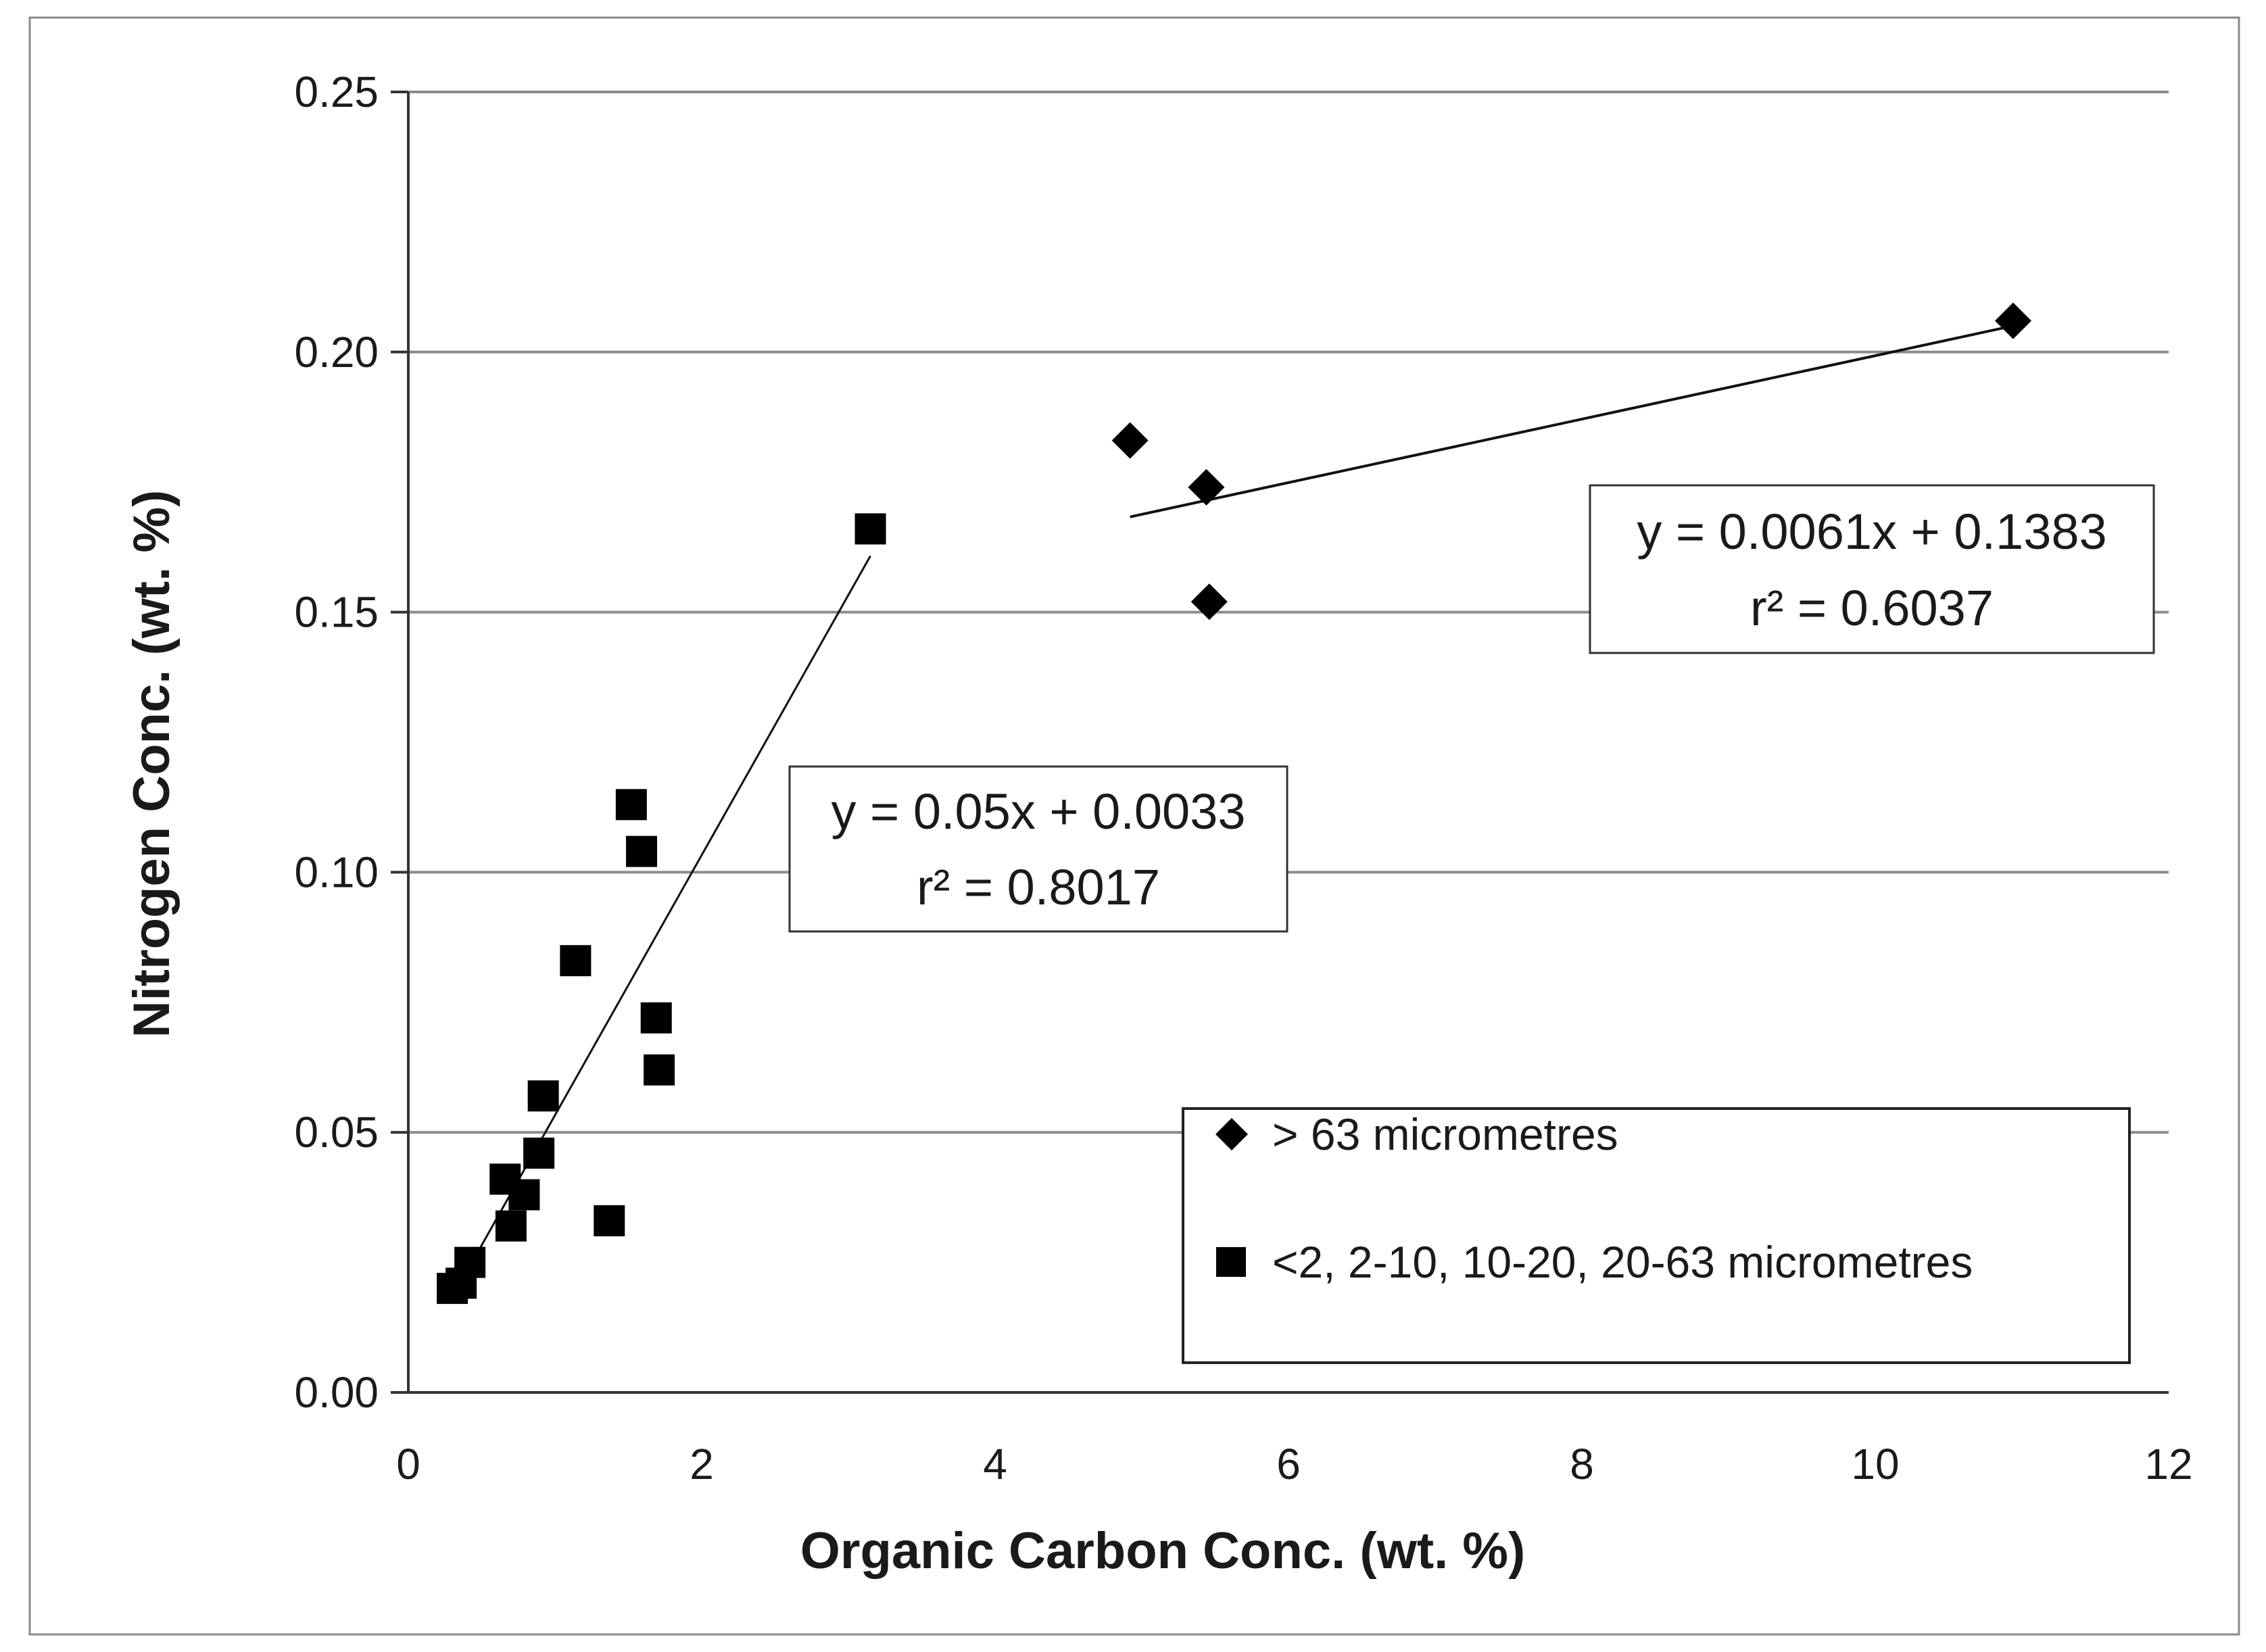  I want to click on y-tick-label: 0.15, so click(336, 612).